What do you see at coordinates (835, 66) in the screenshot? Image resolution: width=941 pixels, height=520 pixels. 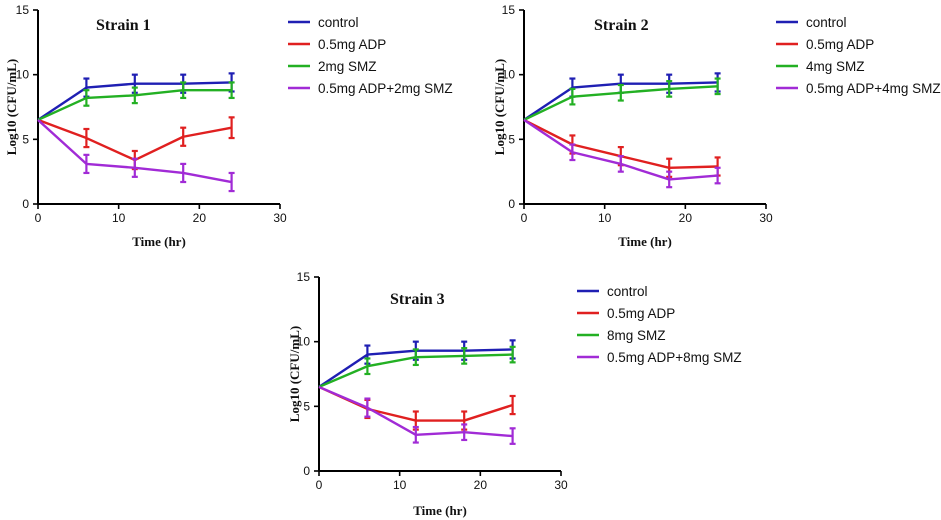 I see `legend-label: 4mg SMZ` at bounding box center [835, 66].